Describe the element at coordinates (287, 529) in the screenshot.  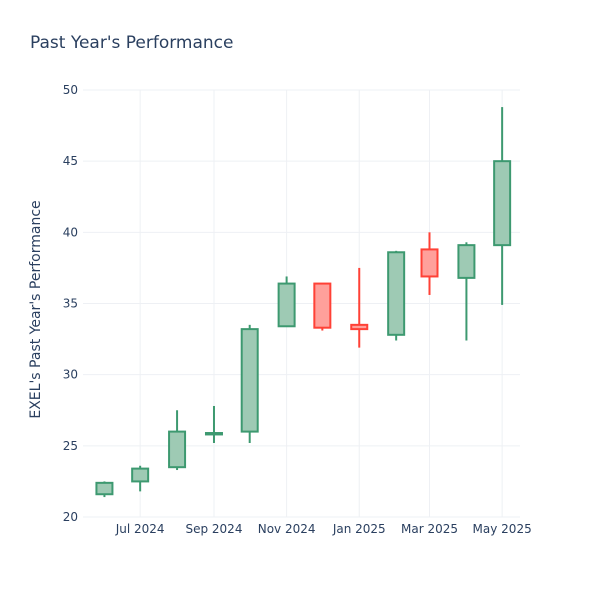
I see `x-tick-label: Nov 2024` at that location.